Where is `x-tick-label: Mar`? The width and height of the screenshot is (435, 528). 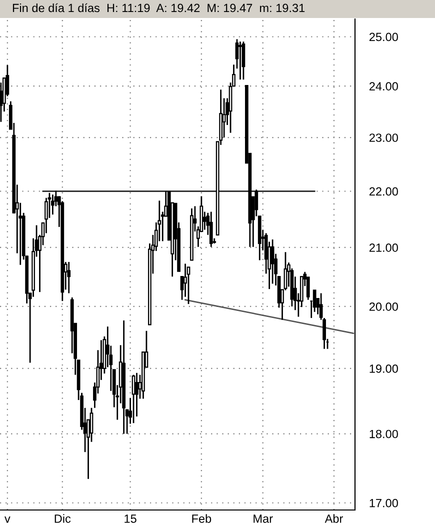 x-tick-label: Mar is located at coordinates (263, 518).